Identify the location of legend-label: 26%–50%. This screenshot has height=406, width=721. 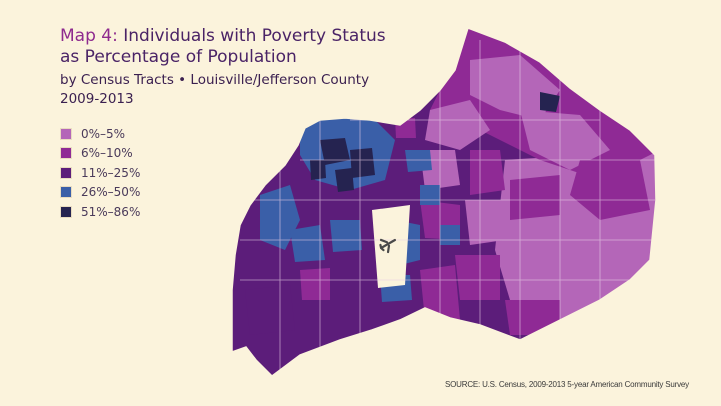
(111, 192).